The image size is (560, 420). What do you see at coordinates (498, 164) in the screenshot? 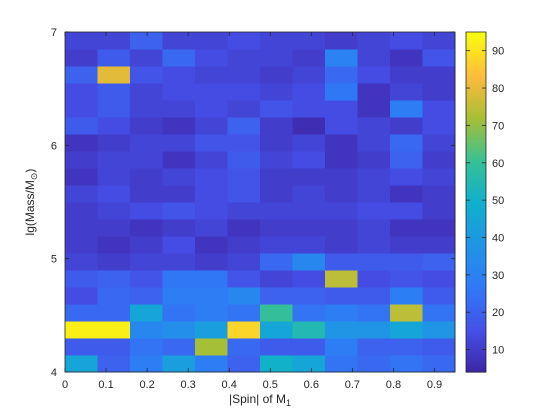
I see `colorbar-tick-label: 60` at bounding box center [498, 164].